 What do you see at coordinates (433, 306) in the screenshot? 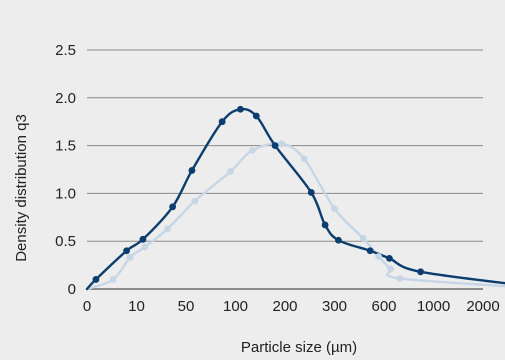
I see `x-tick-label: 1000` at bounding box center [433, 306].